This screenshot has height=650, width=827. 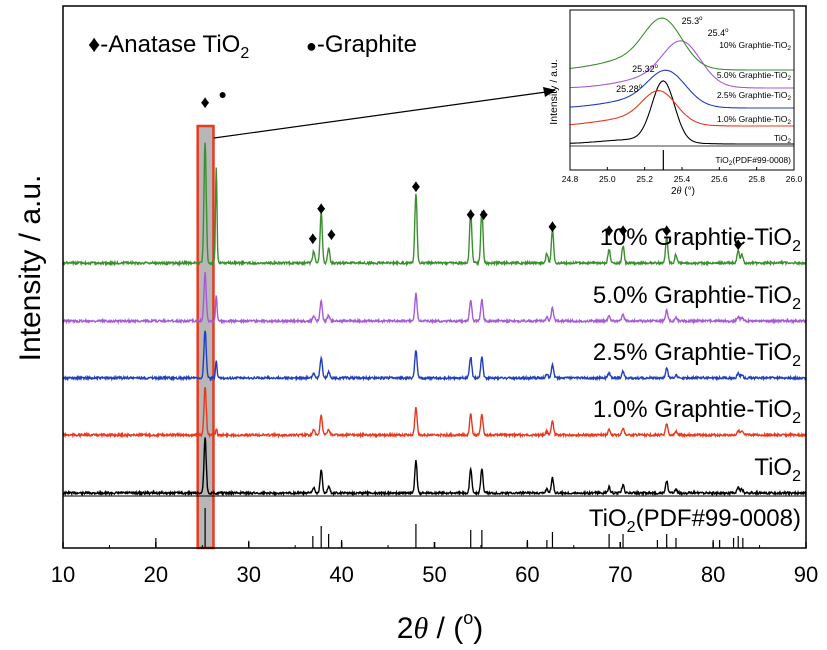 What do you see at coordinates (697, 411) in the screenshot?
I see `series-label: 1.0% Graphtie-TiO2` at bounding box center [697, 411].